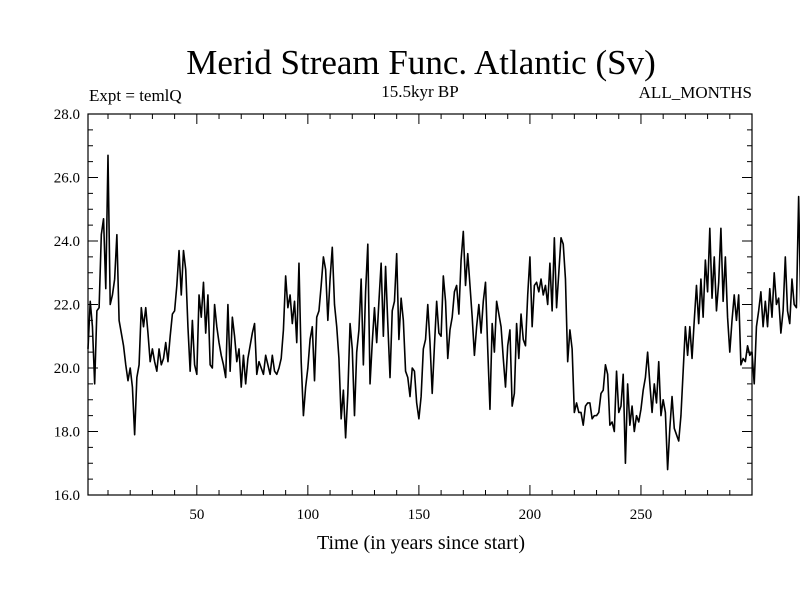  Describe the element at coordinates (67, 242) in the screenshot. I see `y-tick-label: 24.0` at that location.